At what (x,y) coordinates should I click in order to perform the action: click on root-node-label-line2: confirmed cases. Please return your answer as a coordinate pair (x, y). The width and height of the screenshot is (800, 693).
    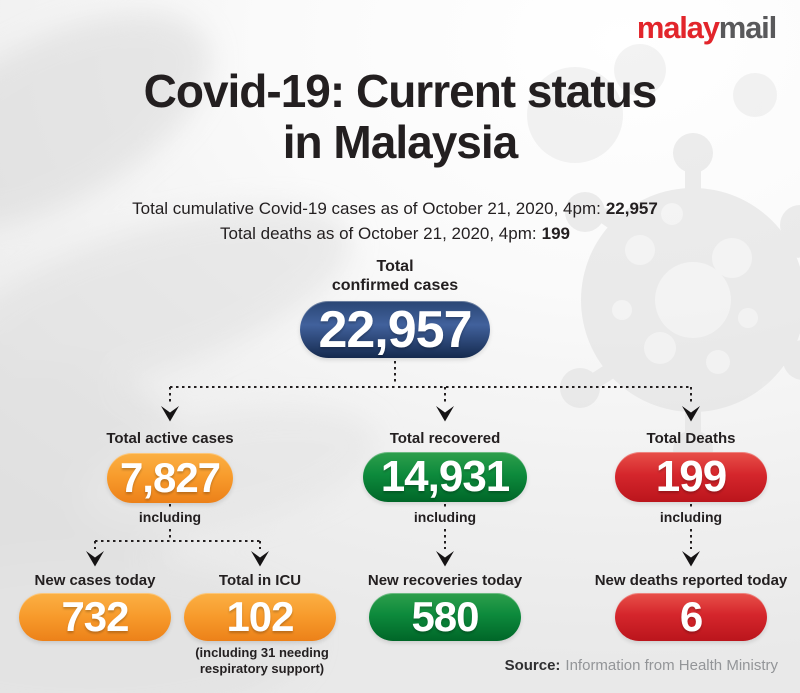
    Looking at the image, I should click on (395, 285).